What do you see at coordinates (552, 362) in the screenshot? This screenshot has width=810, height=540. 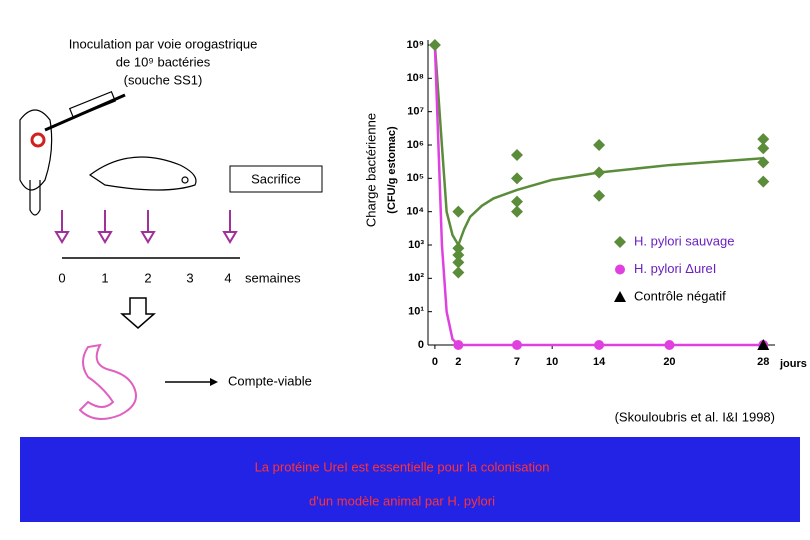 I see `x-tick-label: 10` at bounding box center [552, 362].